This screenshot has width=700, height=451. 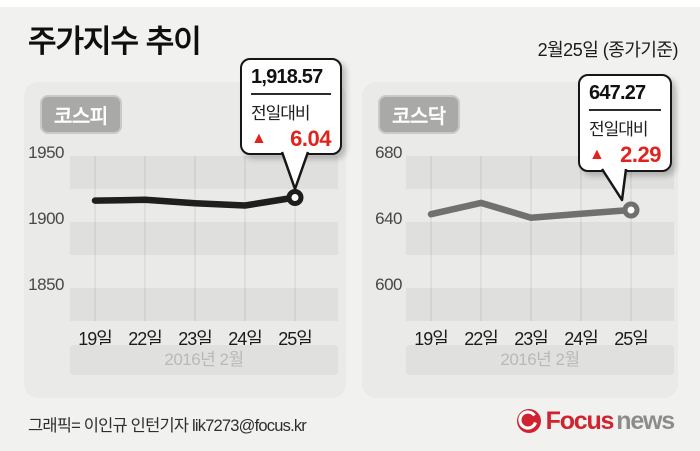 What do you see at coordinates (81, 114) in the screenshot?
I see `index-chip-kospi: 코스피` at bounding box center [81, 114].